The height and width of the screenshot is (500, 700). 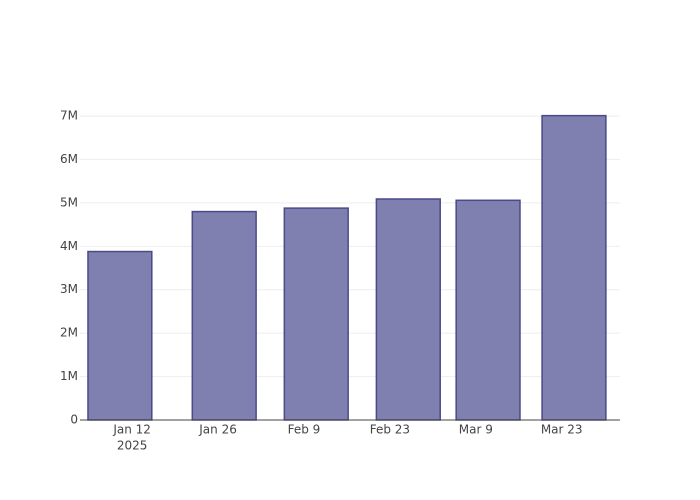 I want to click on x-tick-label: Jan 12, so click(x=131, y=430).